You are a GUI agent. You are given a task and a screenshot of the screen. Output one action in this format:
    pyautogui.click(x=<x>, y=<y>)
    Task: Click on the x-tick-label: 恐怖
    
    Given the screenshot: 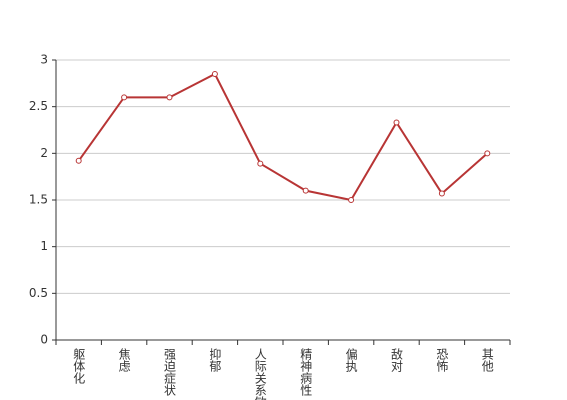 What is the action you would take?
    pyautogui.click(x=442, y=360)
    